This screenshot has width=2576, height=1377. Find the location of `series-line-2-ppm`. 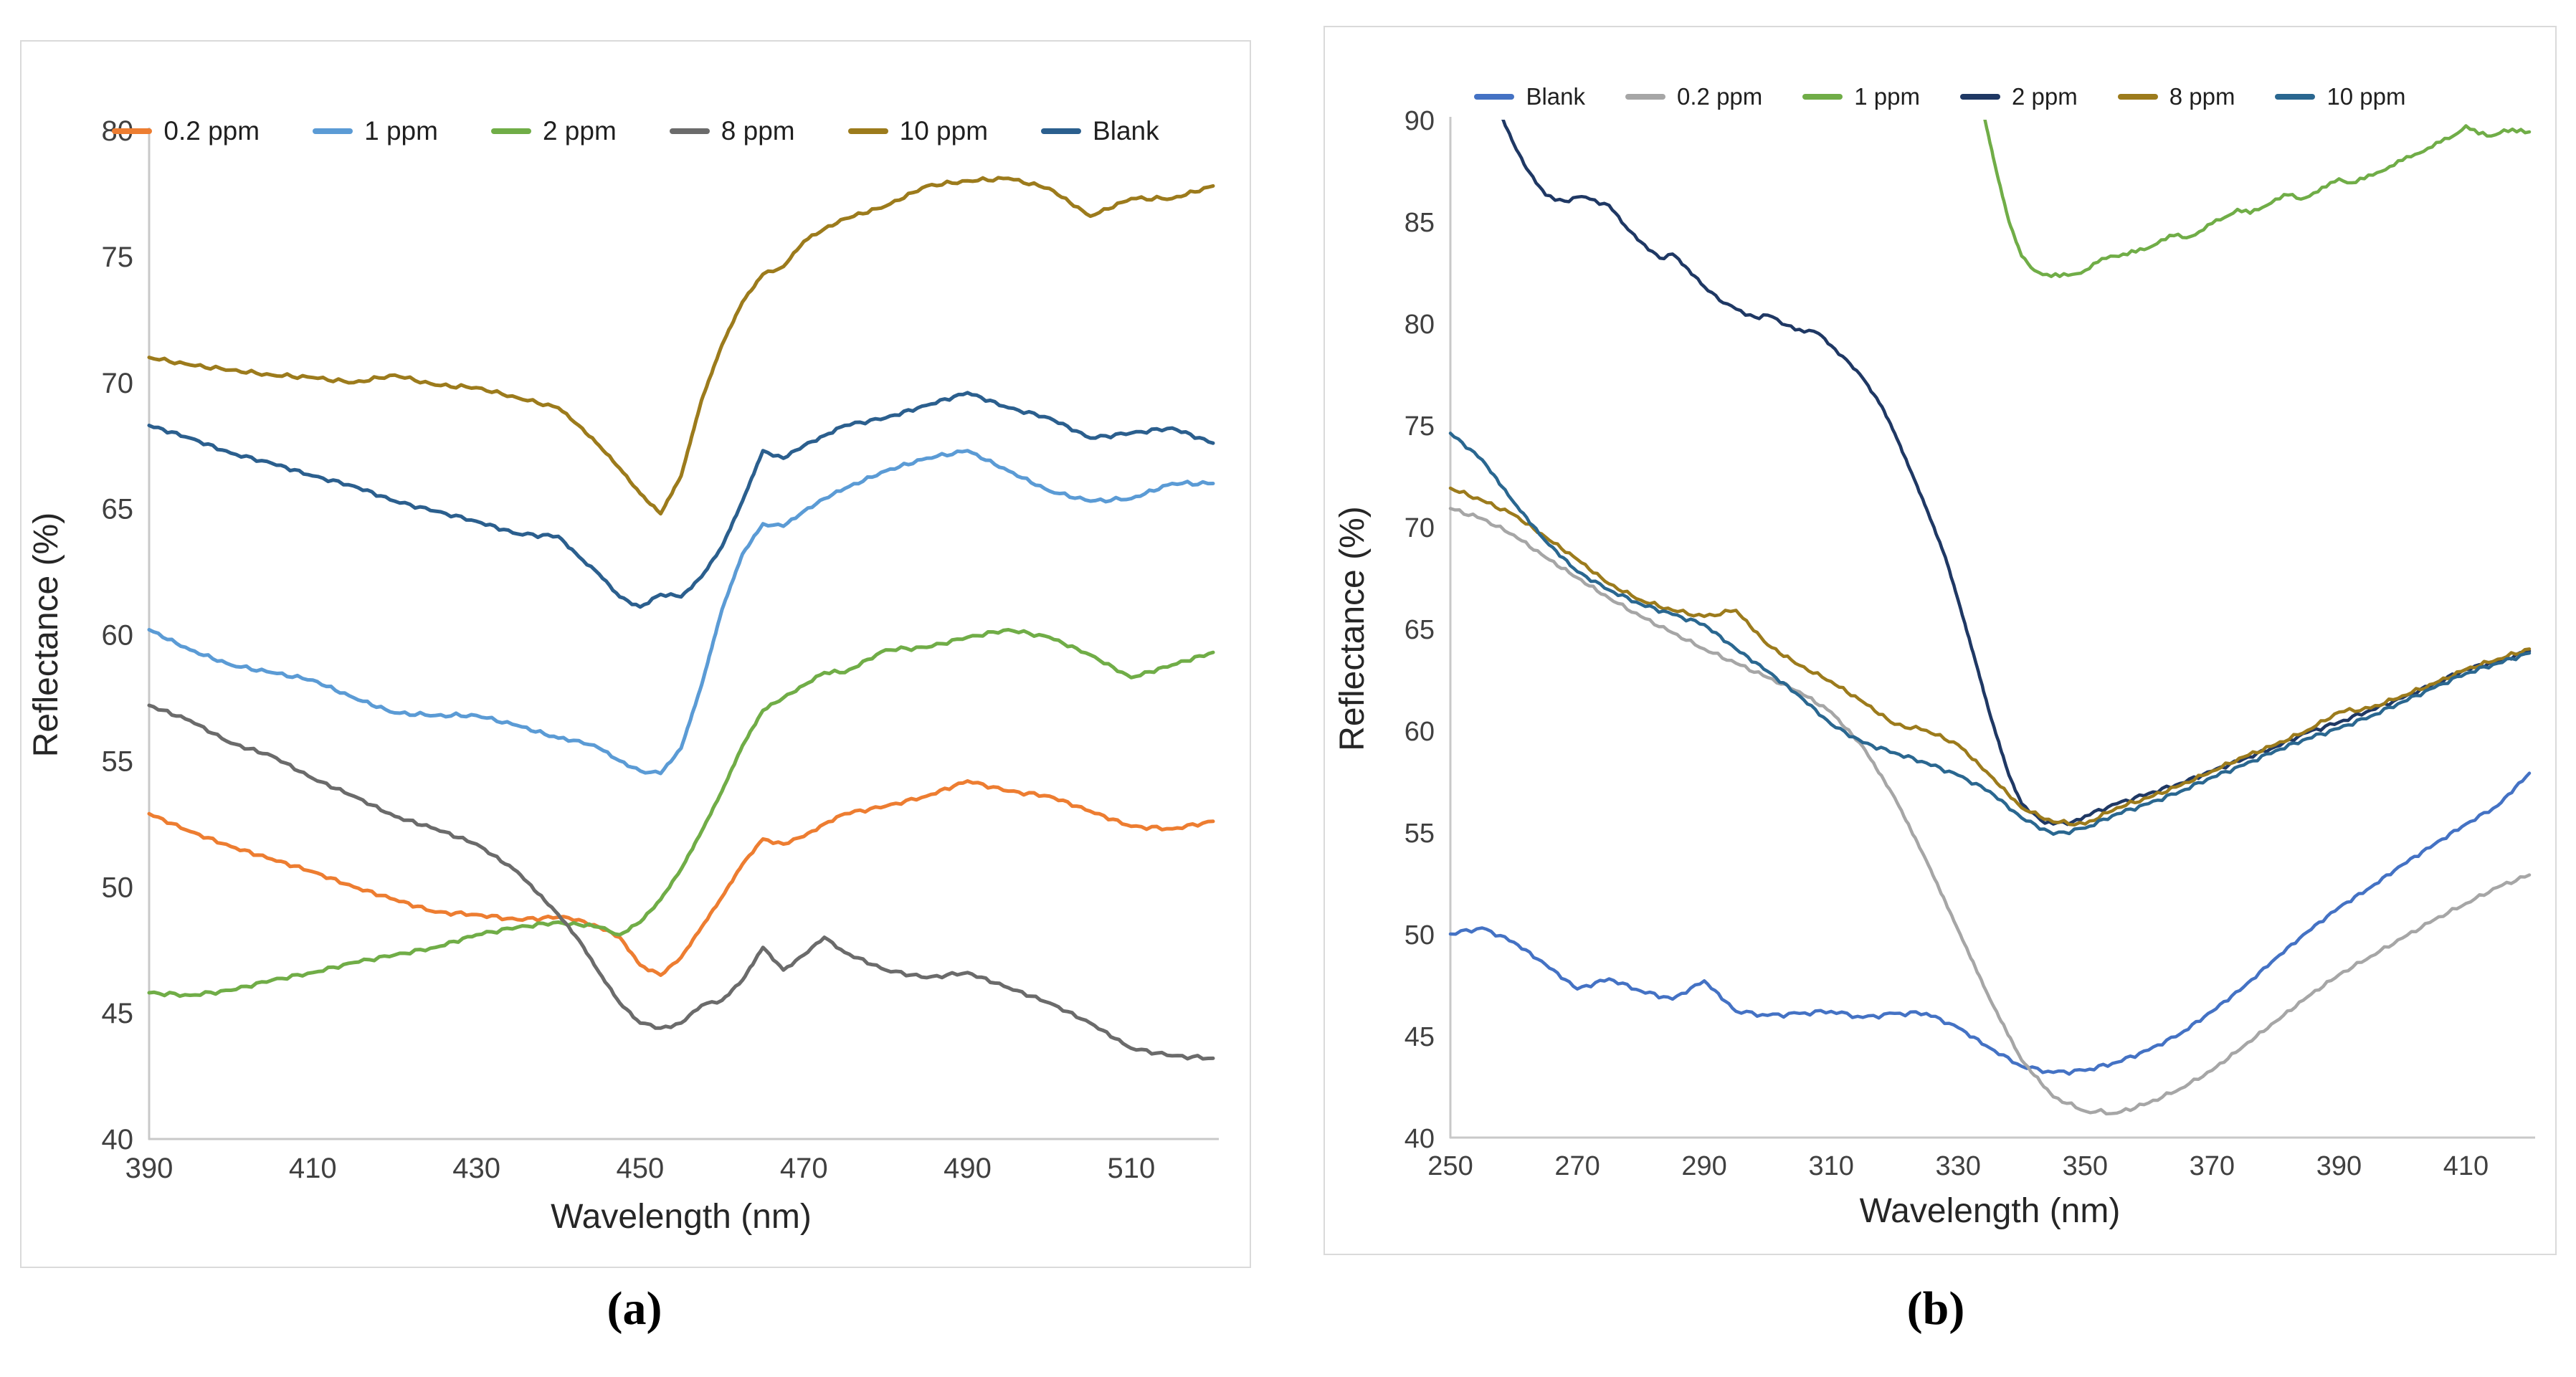

series-line-2-ppm is located at coordinates (681, 813).